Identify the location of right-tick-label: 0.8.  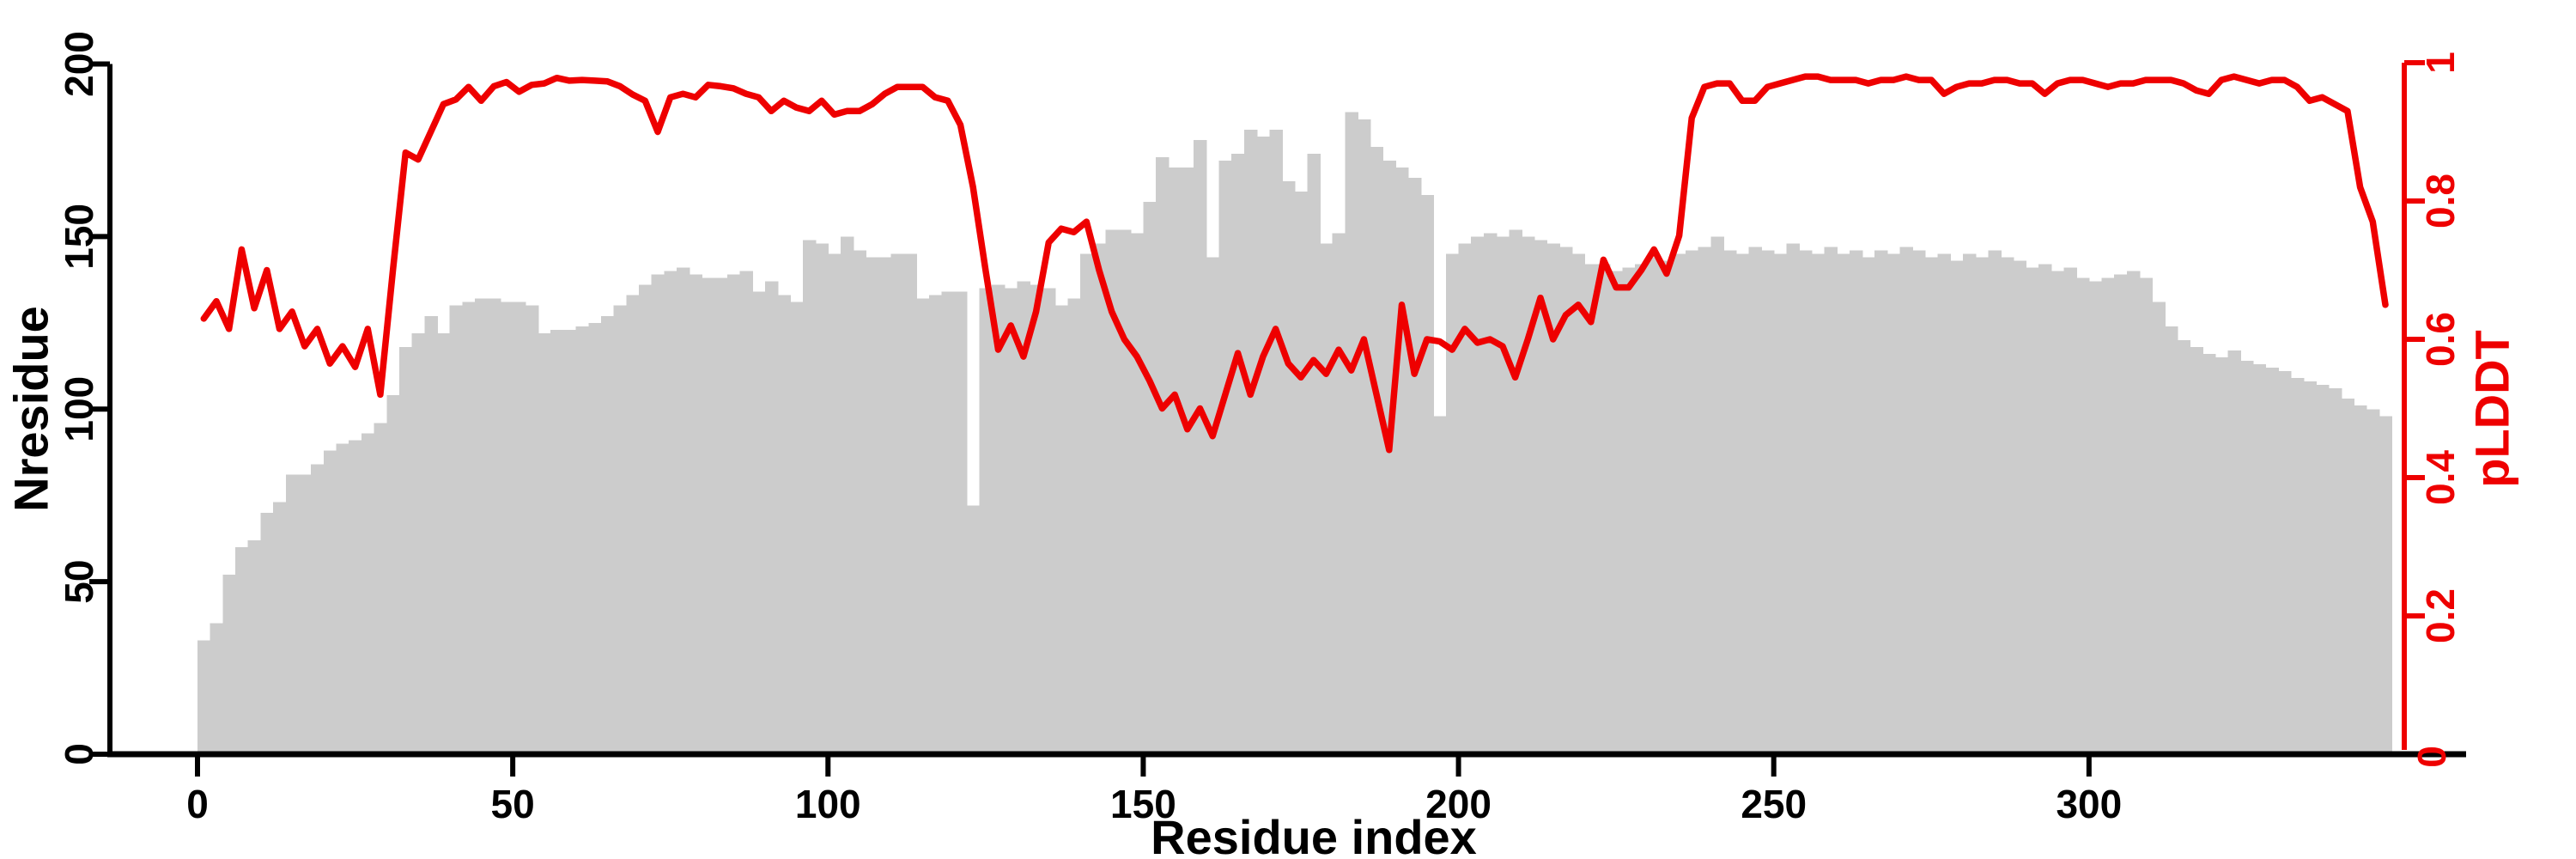
(2441, 201).